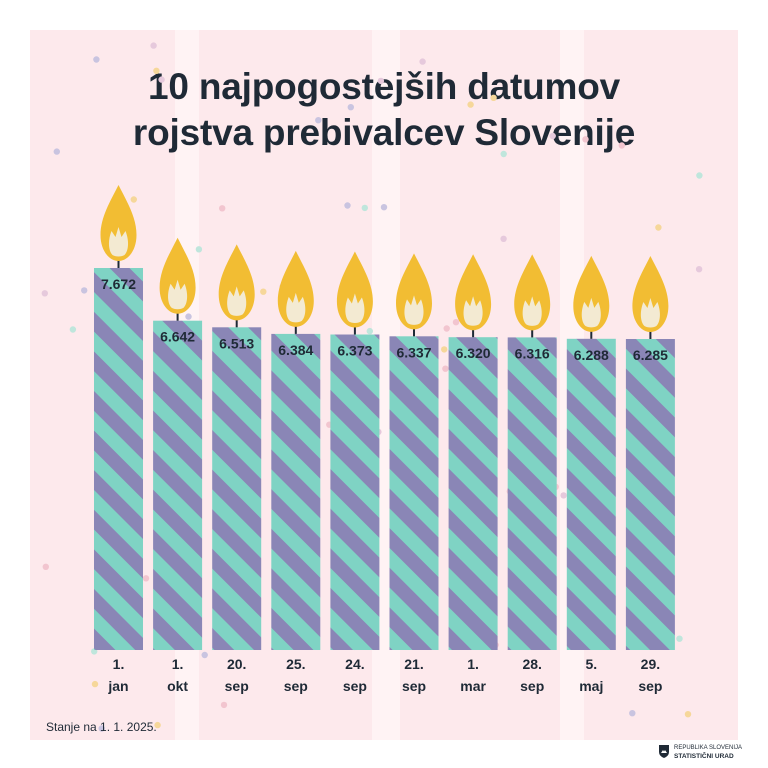  What do you see at coordinates (118, 284) in the screenshot?
I see `value-label: 7.672` at bounding box center [118, 284].